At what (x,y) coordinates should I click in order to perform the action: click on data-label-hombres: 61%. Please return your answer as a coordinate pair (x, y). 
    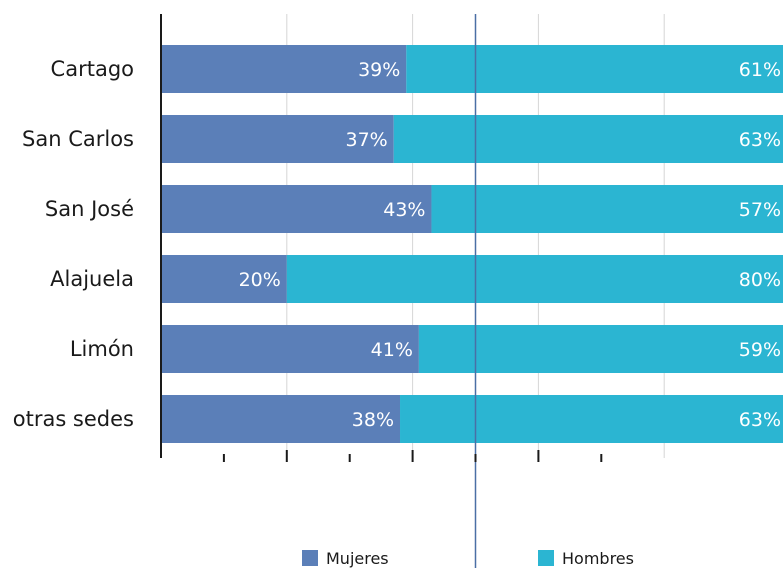
    Looking at the image, I should click on (760, 70).